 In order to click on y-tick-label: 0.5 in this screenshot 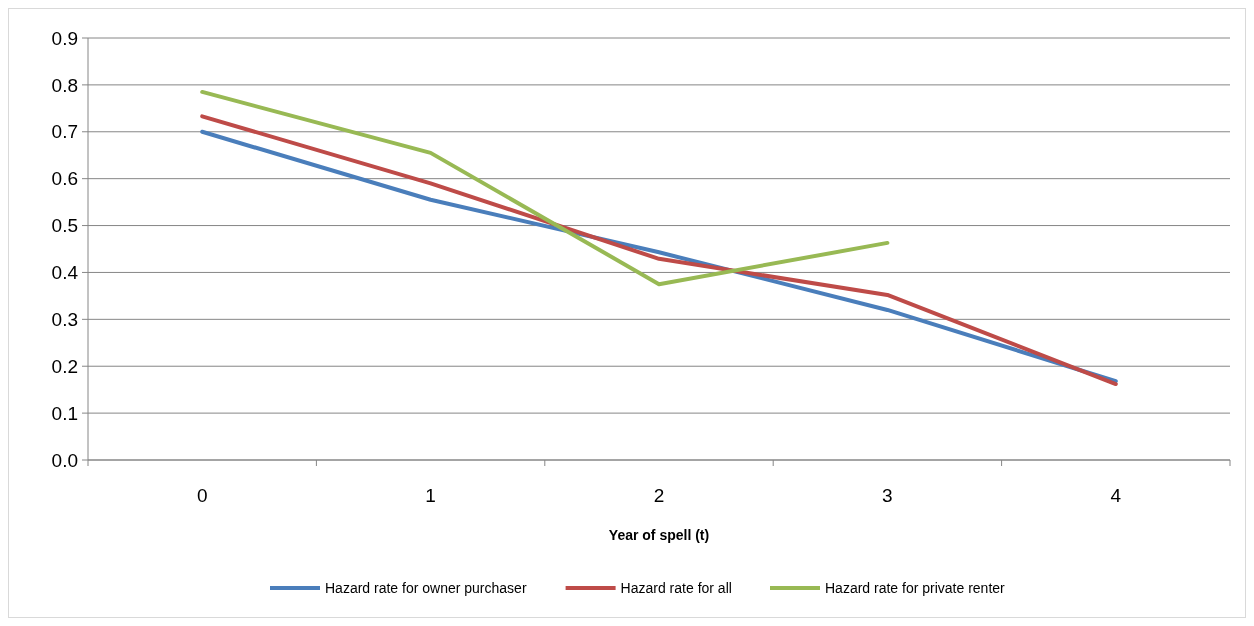, I will do `click(64, 226)`.